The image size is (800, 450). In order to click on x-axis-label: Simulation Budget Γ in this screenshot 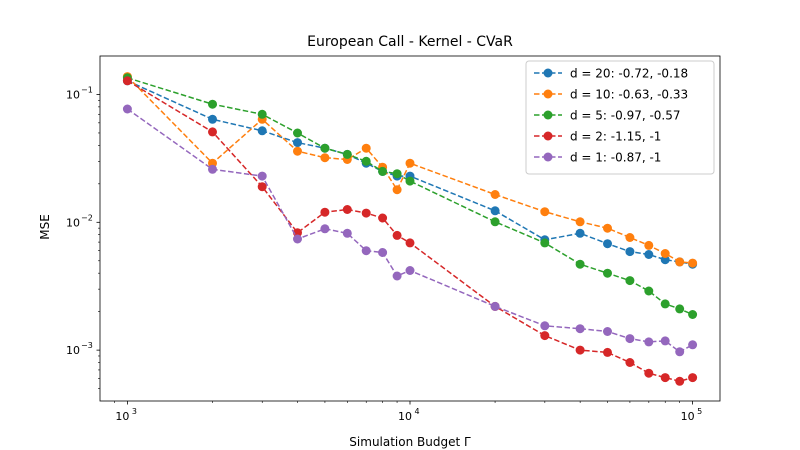, I will do `click(410, 442)`.